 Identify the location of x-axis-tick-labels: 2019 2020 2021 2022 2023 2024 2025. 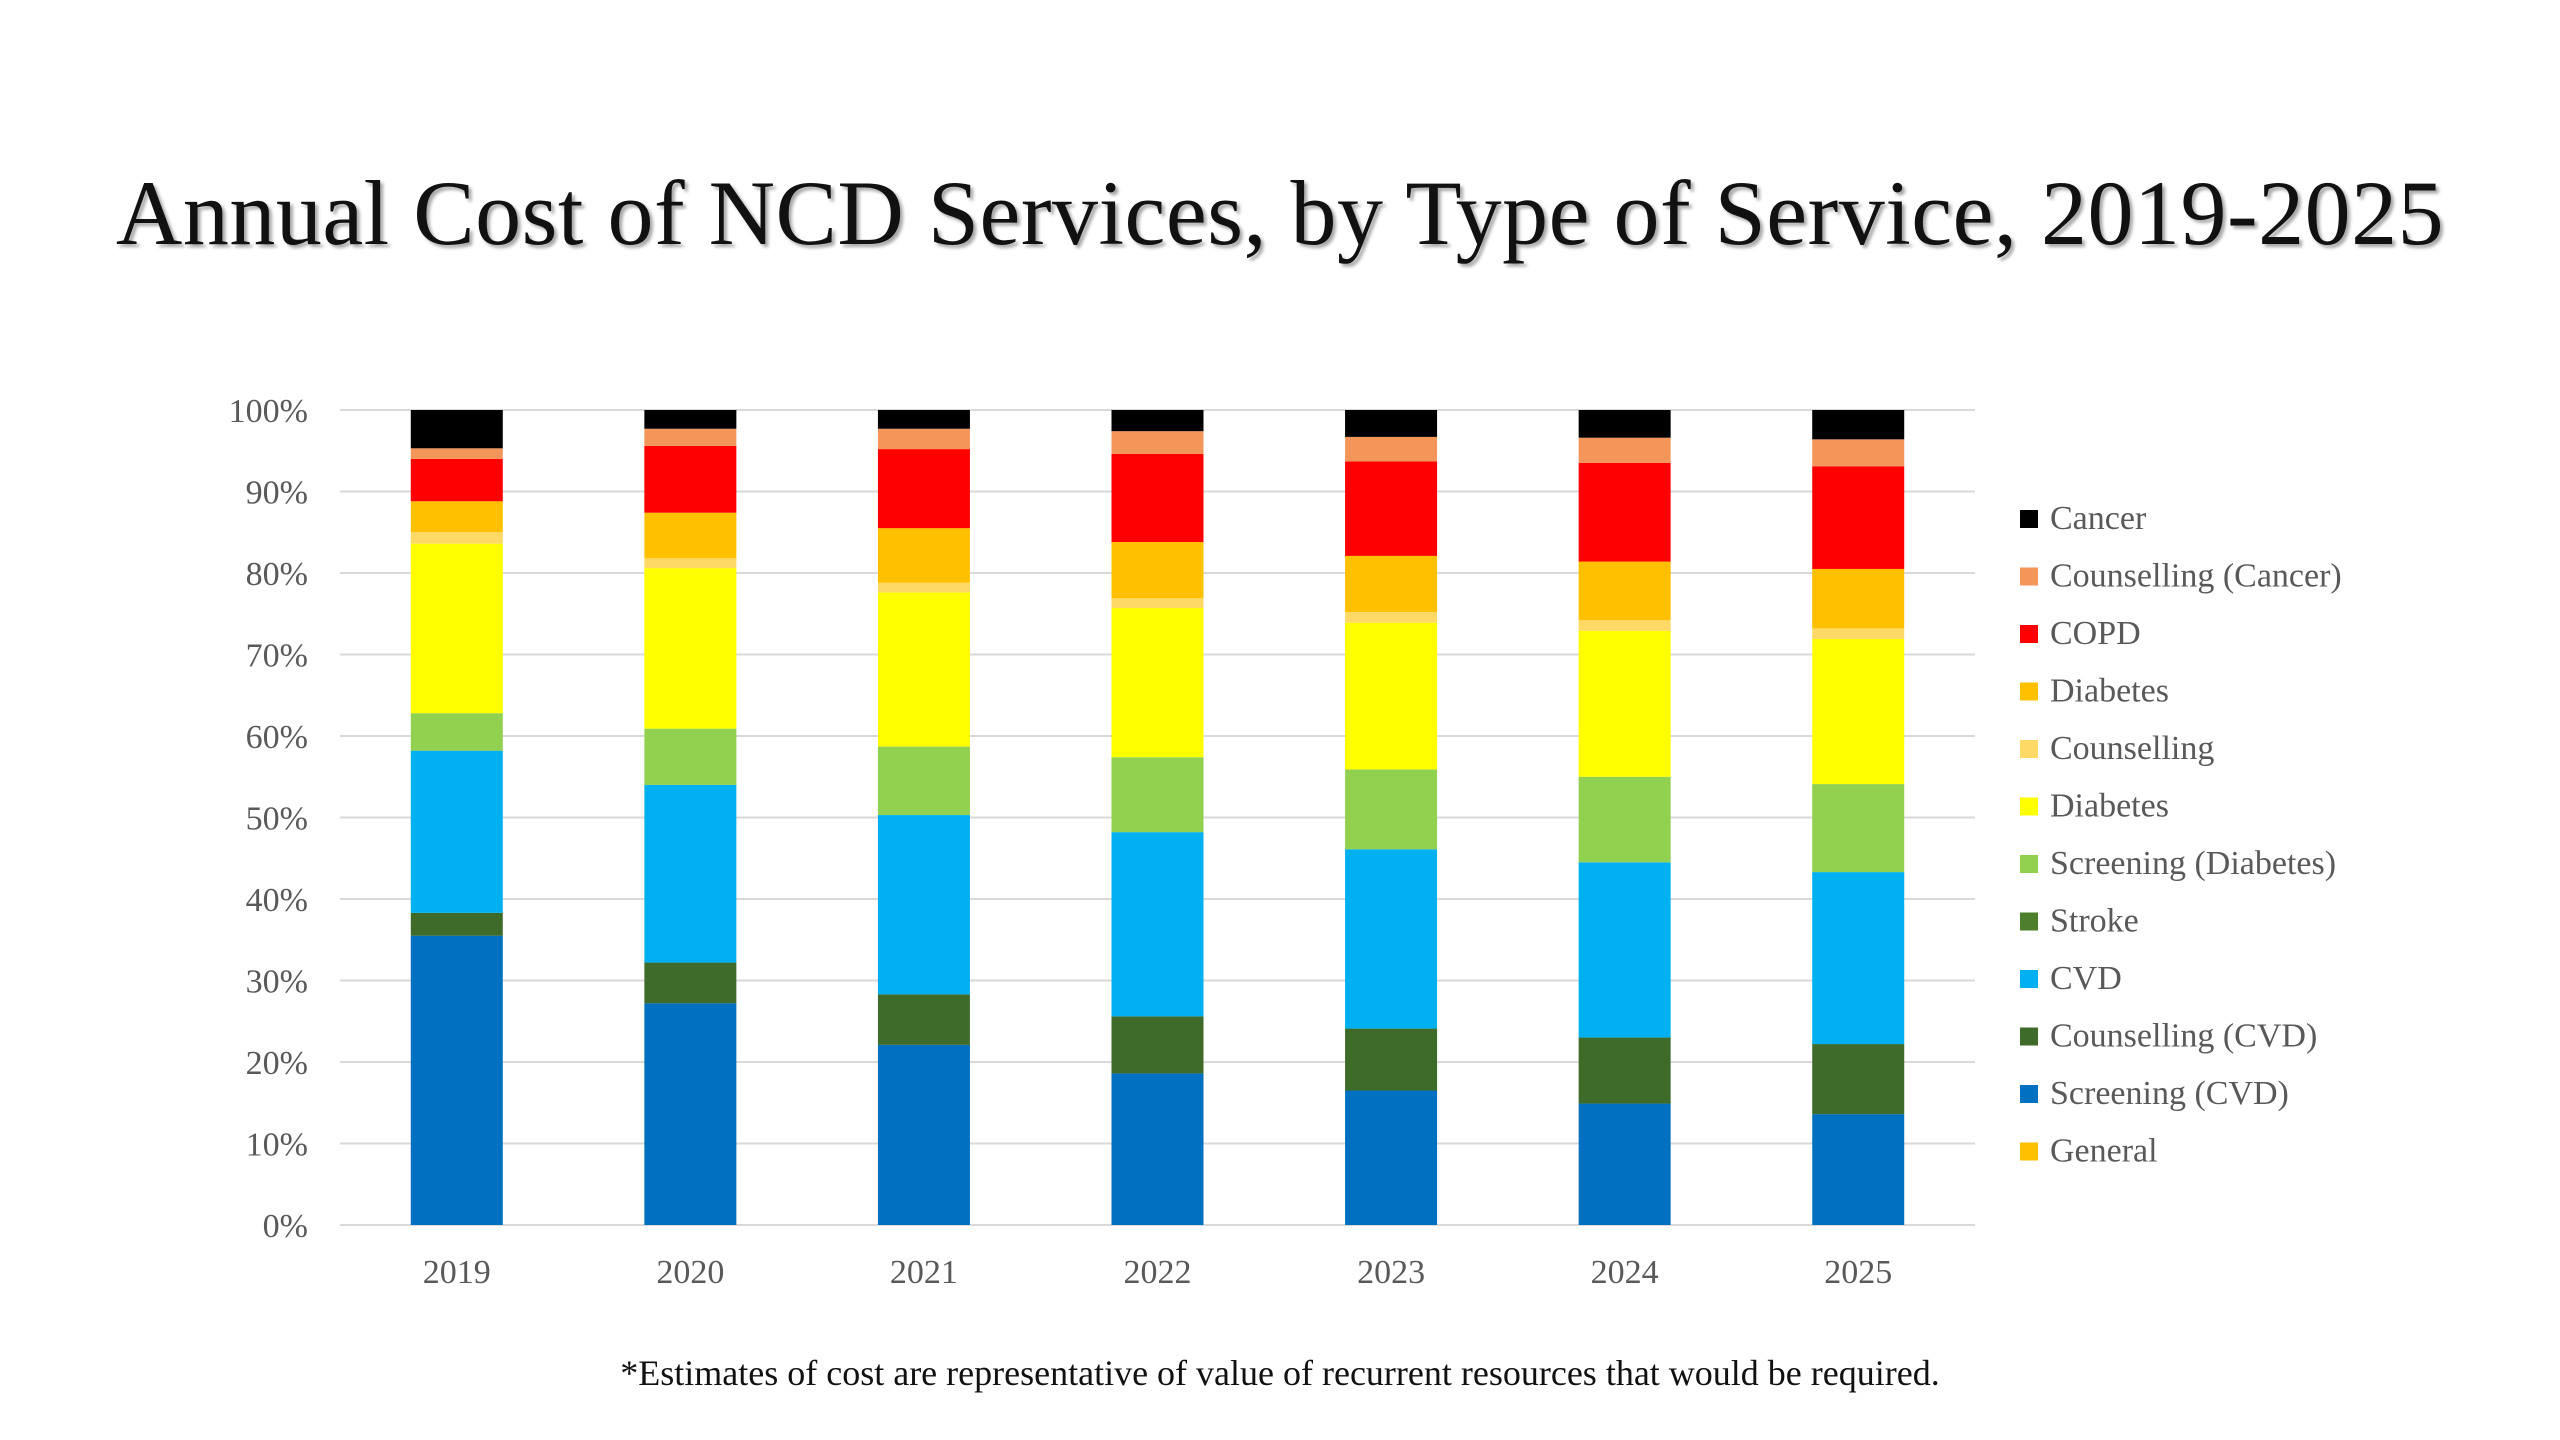
(1157, 1272).